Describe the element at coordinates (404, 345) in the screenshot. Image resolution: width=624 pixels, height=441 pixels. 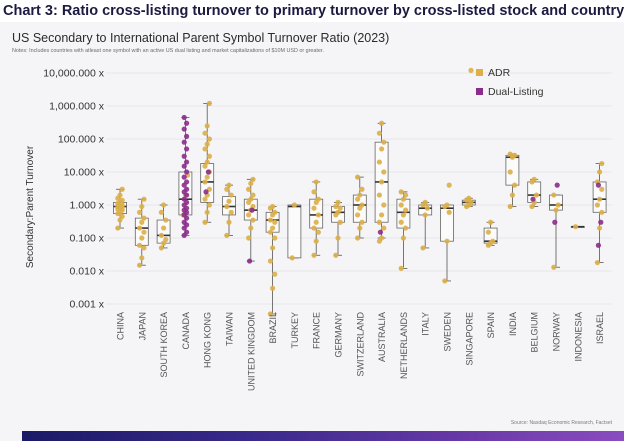
I see `x-tick-label: NETHERLANDS` at that location.